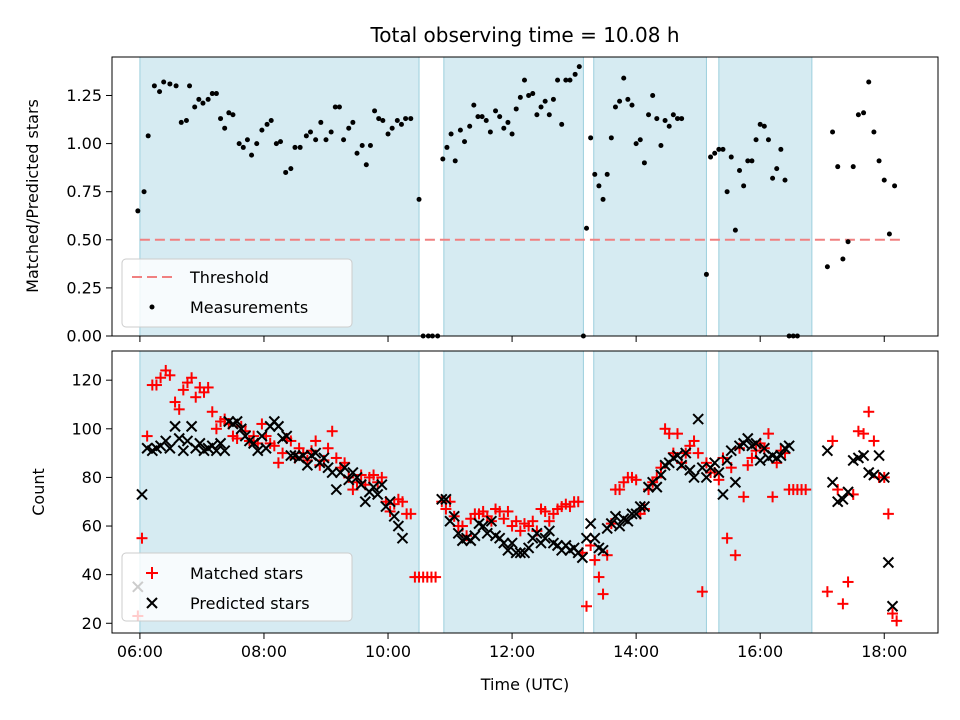 This screenshot has height=720, width=960. I want to click on legend-measurements-label: Measurements, so click(249, 307).